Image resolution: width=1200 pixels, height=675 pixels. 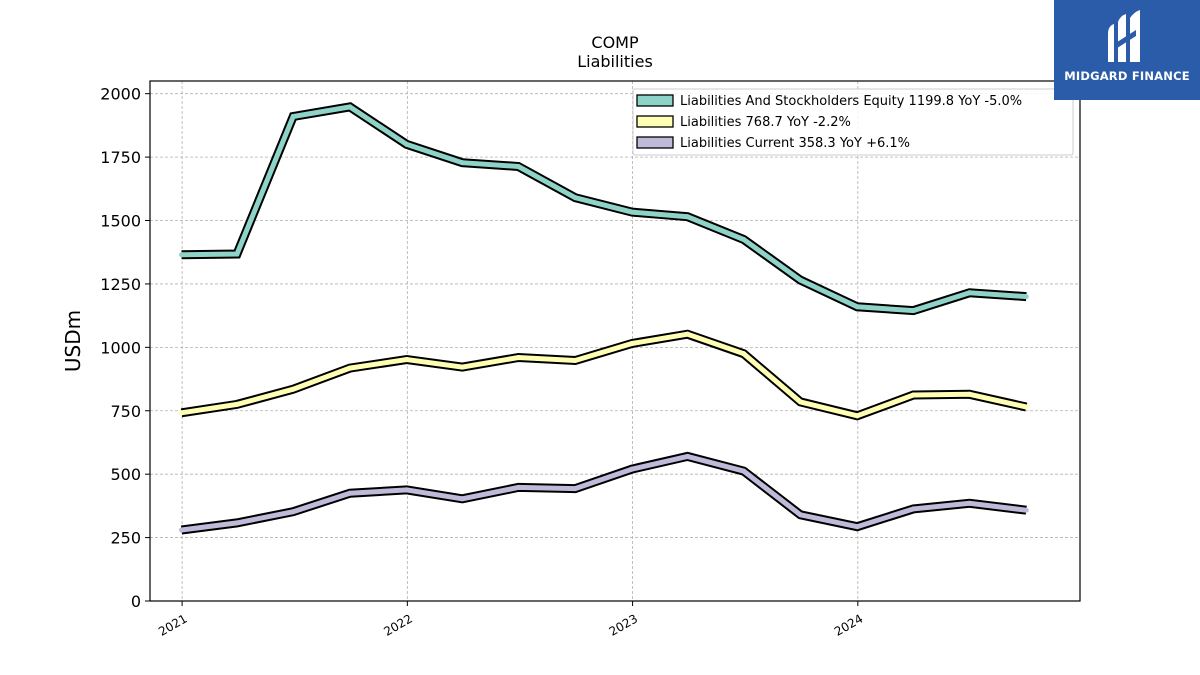 What do you see at coordinates (1127, 76) in the screenshot?
I see `logo-text: MIDGARD FINANCE` at bounding box center [1127, 76].